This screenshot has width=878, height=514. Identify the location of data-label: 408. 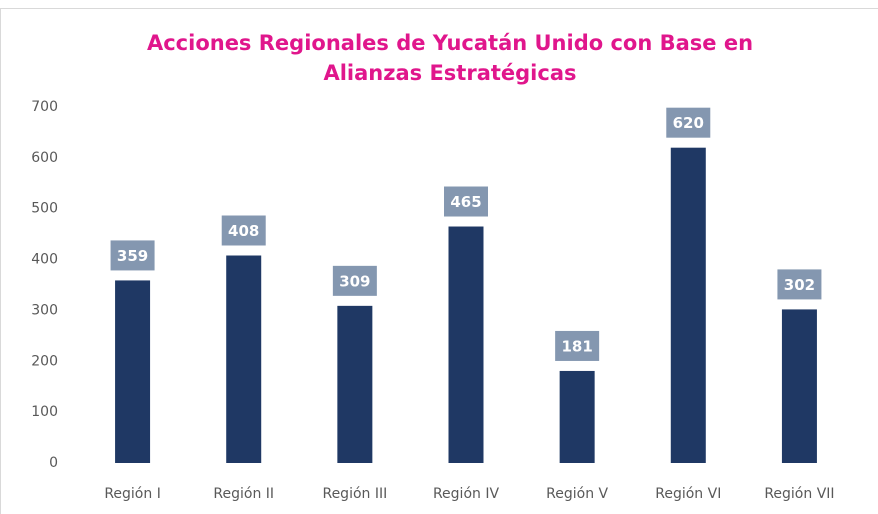
(243, 231).